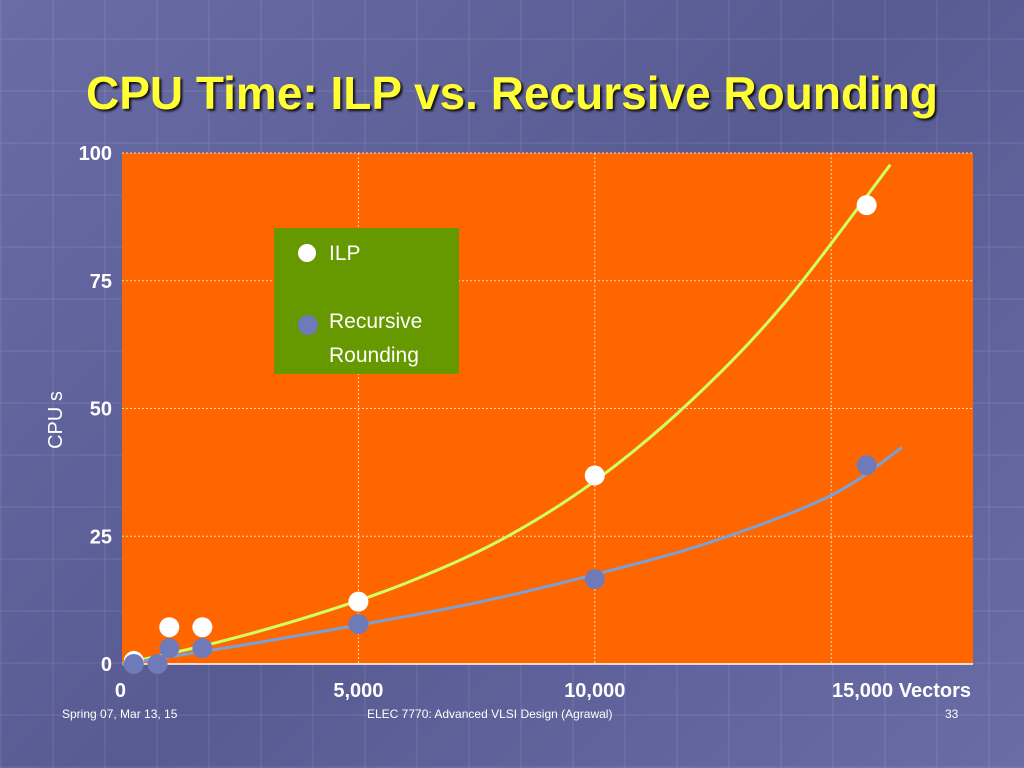 This screenshot has height=768, width=1024. I want to click on y-axis-label: CPU s, so click(56, 420).